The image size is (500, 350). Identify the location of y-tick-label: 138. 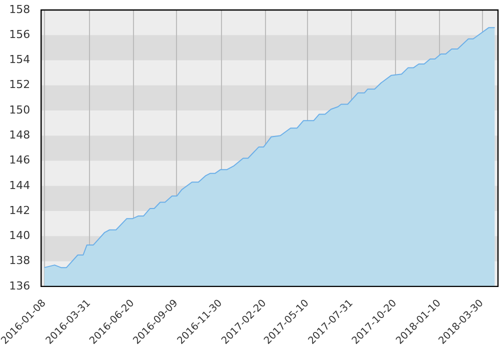
(19, 261).